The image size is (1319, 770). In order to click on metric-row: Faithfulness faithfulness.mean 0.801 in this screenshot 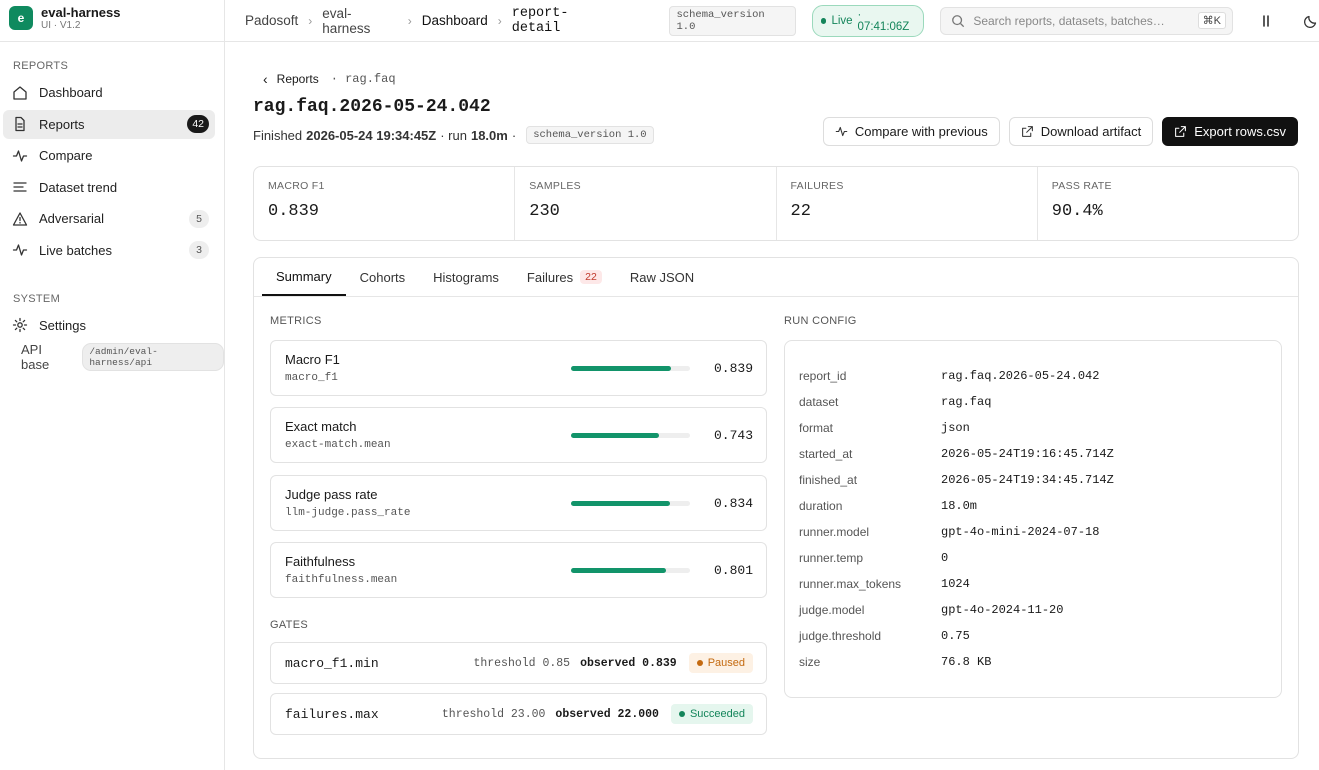, I will do `click(518, 569)`.